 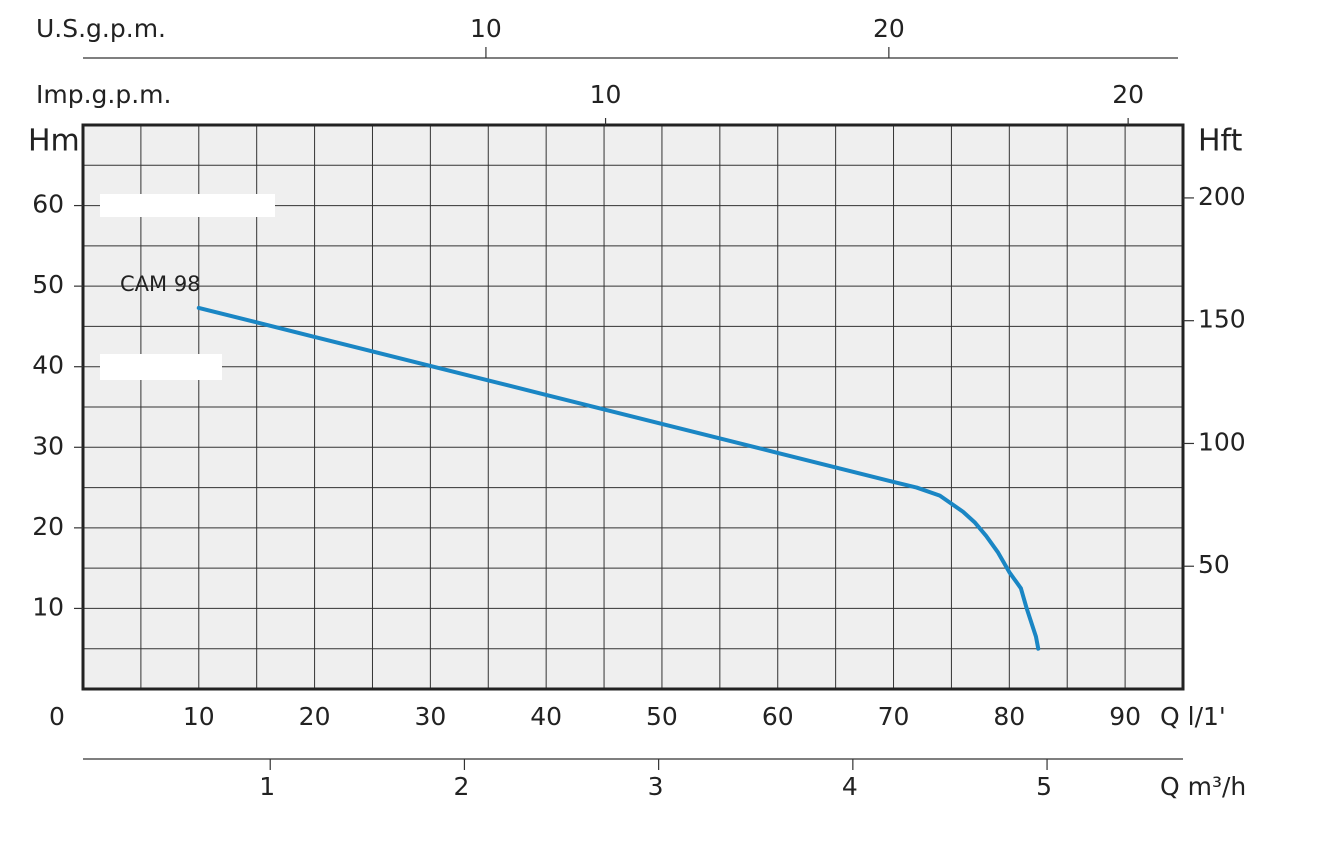 What do you see at coordinates (48, 526) in the screenshot?
I see `y-tick-label: 20` at bounding box center [48, 526].